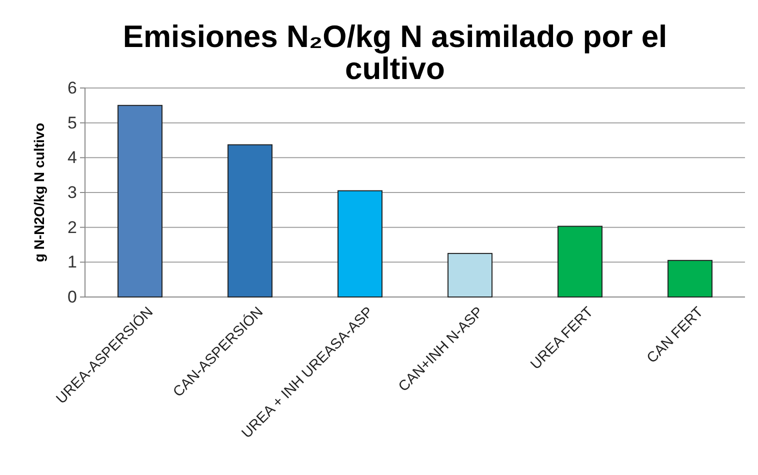 The height and width of the screenshot is (475, 758). I want to click on y-tick-label: 3, so click(72, 192).